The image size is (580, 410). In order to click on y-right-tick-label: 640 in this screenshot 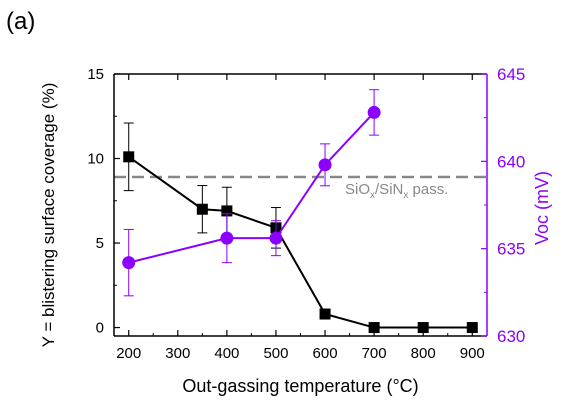, I will do `click(511, 161)`.